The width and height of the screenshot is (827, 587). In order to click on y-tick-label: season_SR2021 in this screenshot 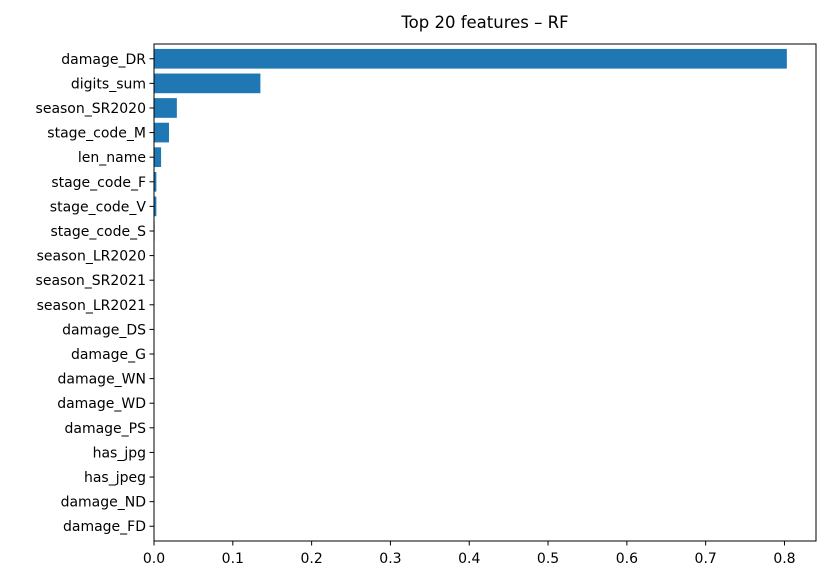, I will do `click(91, 281)`.